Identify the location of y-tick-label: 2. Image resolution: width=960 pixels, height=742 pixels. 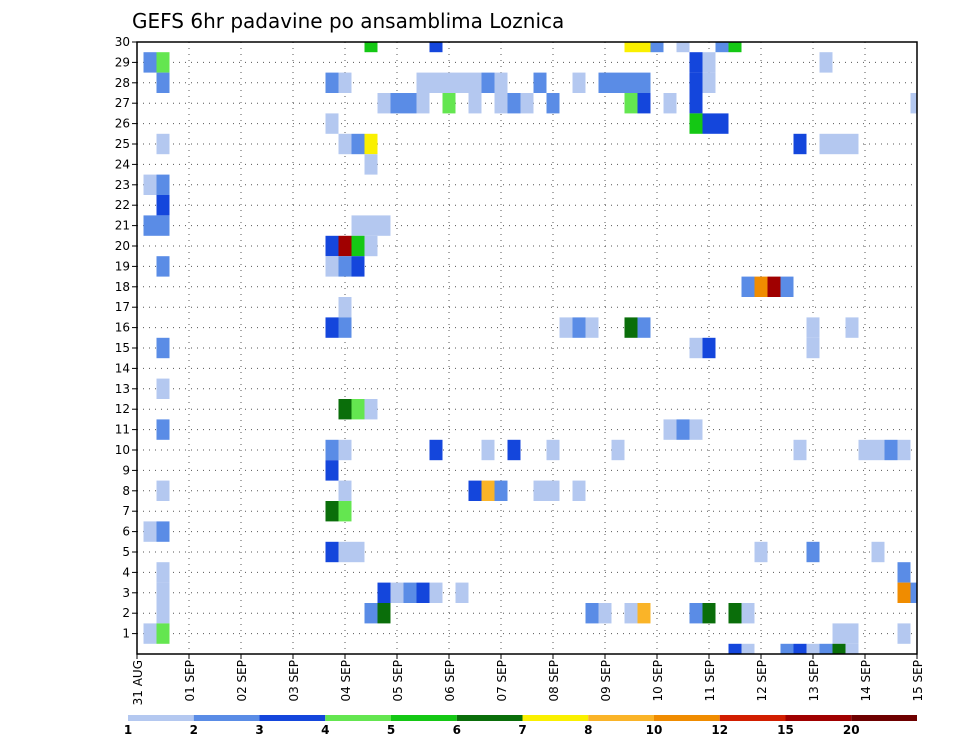
(126, 613).